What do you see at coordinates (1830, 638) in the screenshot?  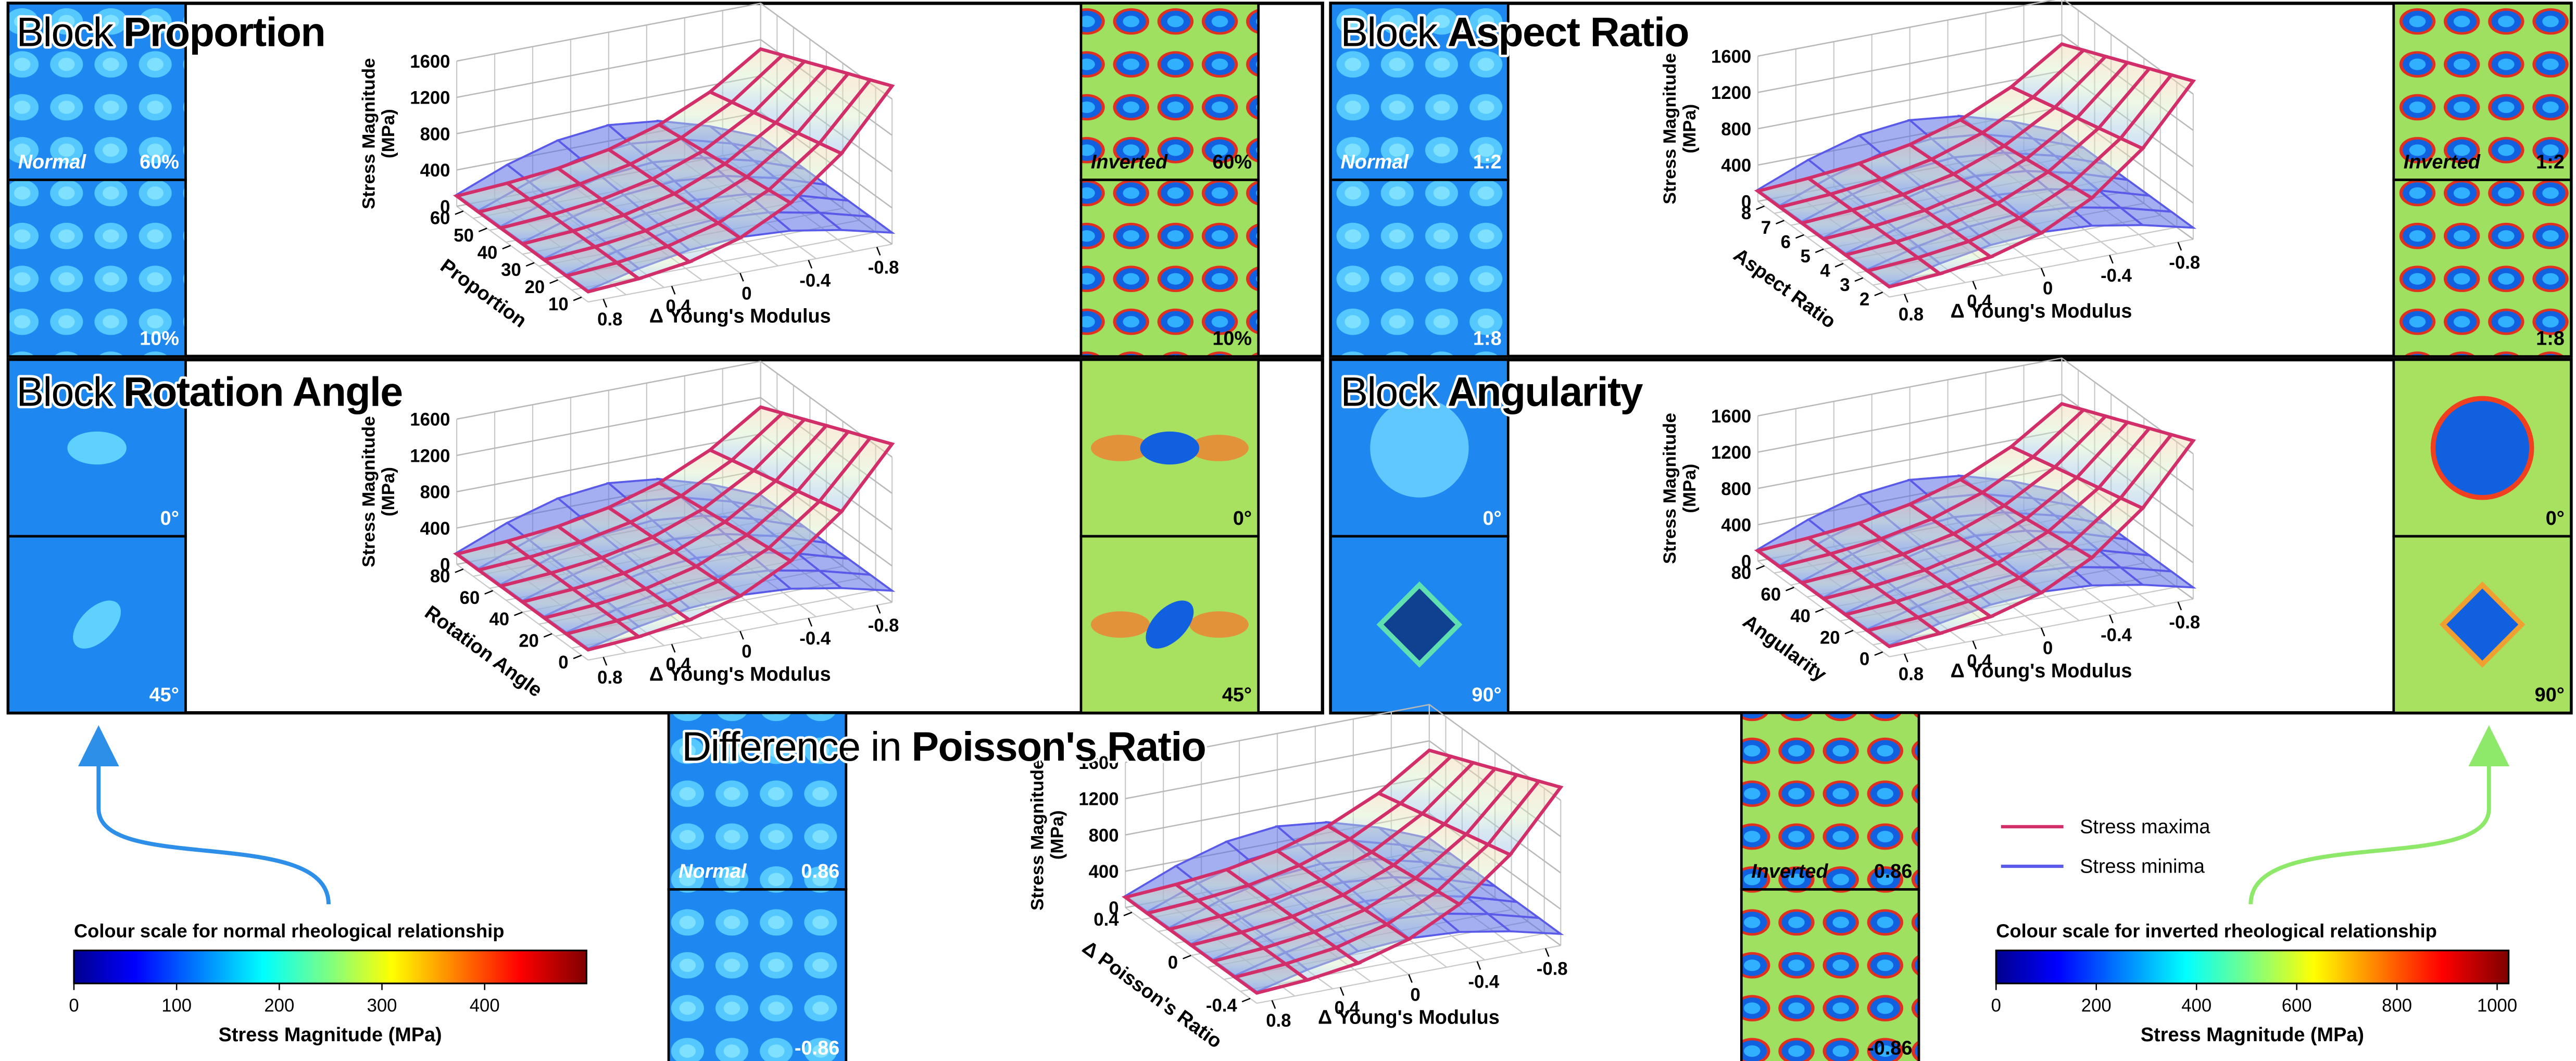 I see `y-tick-label: 20` at bounding box center [1830, 638].